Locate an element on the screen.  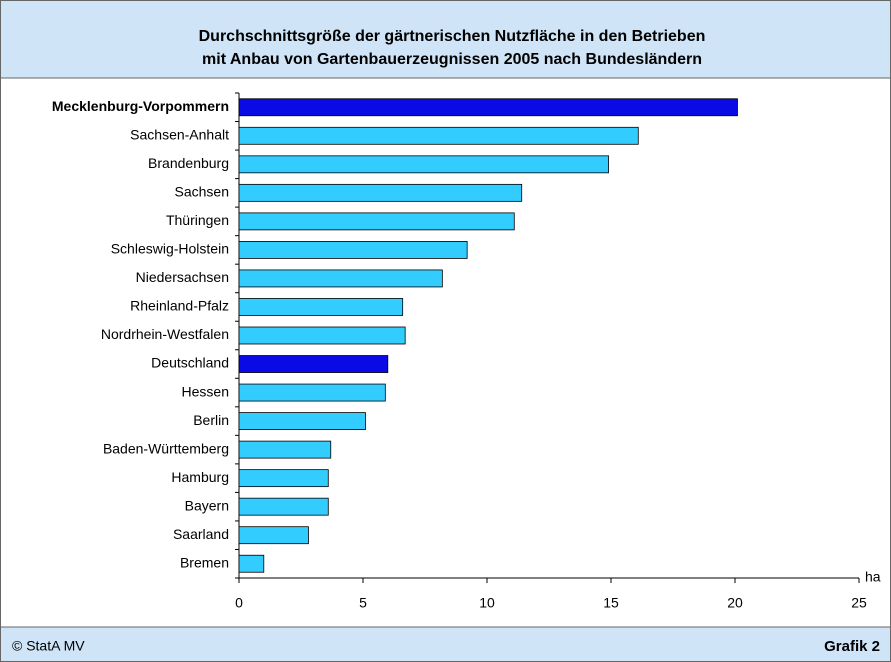
x-tick-label: 15 is located at coordinates (611, 603).